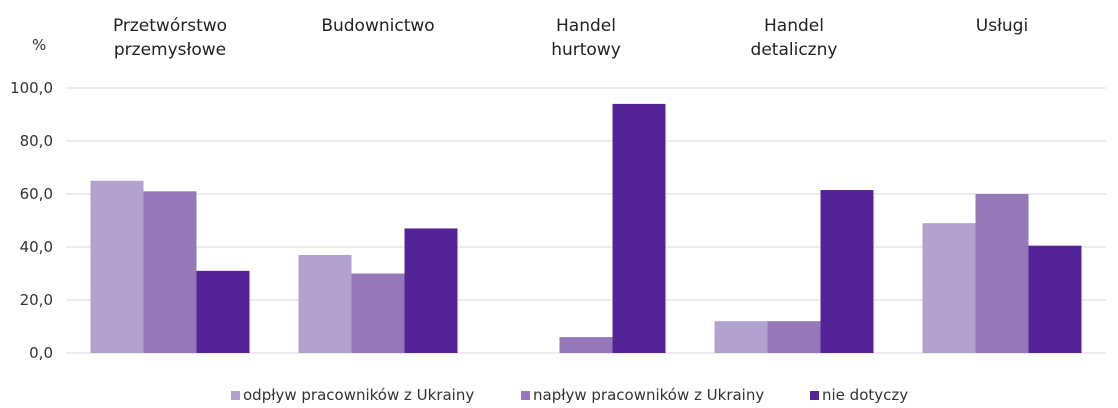  Describe the element at coordinates (36, 300) in the screenshot. I see `y-tick-label: 20,0` at that location.